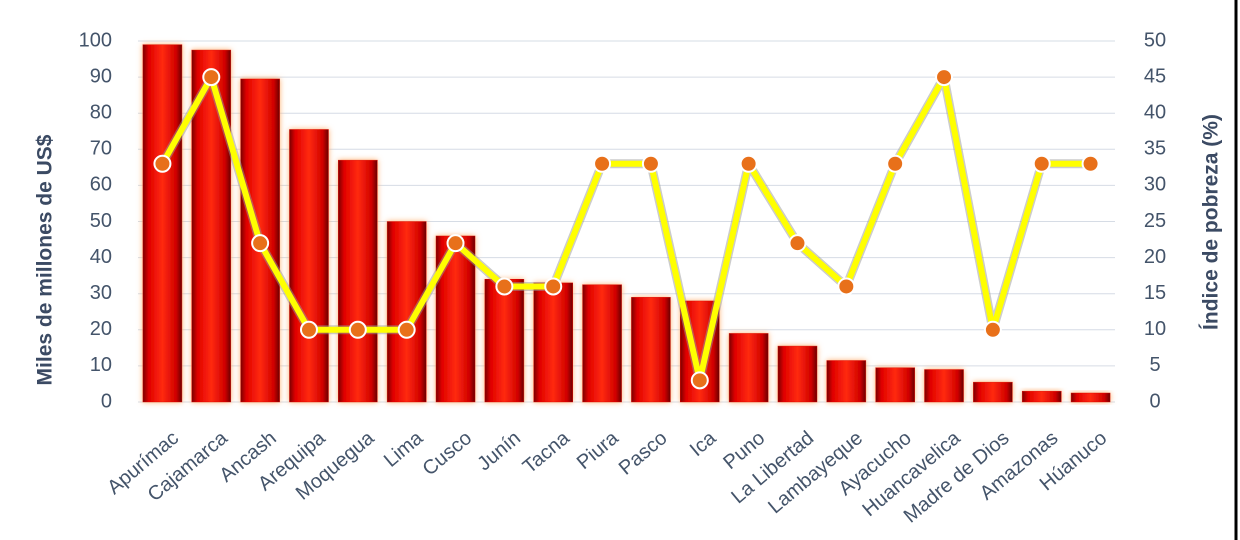 Image resolution: width=1240 pixels, height=540 pixels. What do you see at coordinates (1211, 222) in the screenshot?
I see `y2-axis-title: Índice de pobreza (%)` at bounding box center [1211, 222].